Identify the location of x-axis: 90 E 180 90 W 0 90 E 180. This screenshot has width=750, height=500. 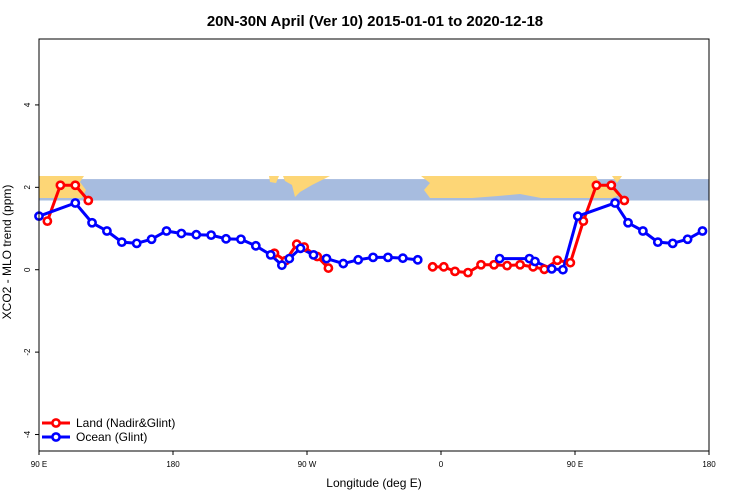
(373, 460).